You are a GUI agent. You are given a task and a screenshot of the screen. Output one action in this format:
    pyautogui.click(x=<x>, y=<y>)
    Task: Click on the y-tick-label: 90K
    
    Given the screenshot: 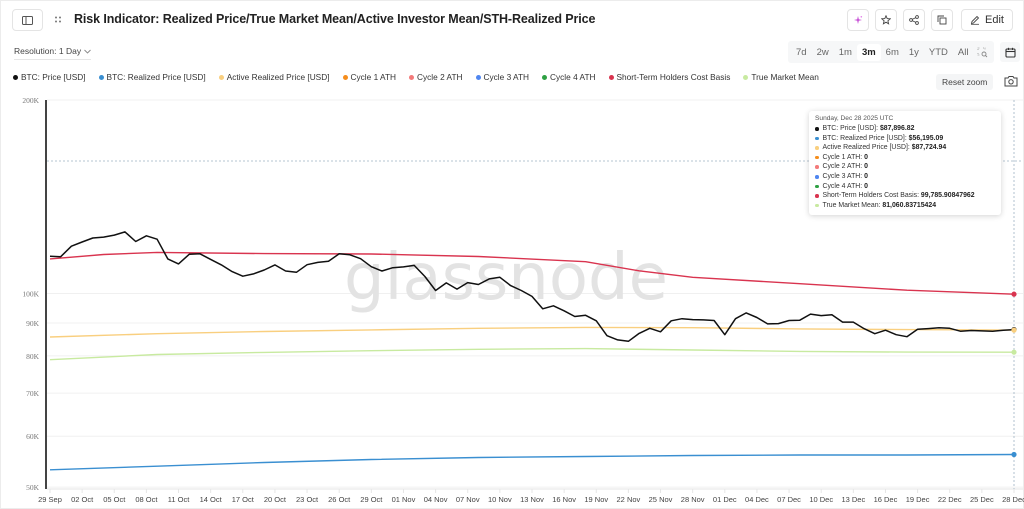 What is the action you would take?
    pyautogui.click(x=33, y=323)
    